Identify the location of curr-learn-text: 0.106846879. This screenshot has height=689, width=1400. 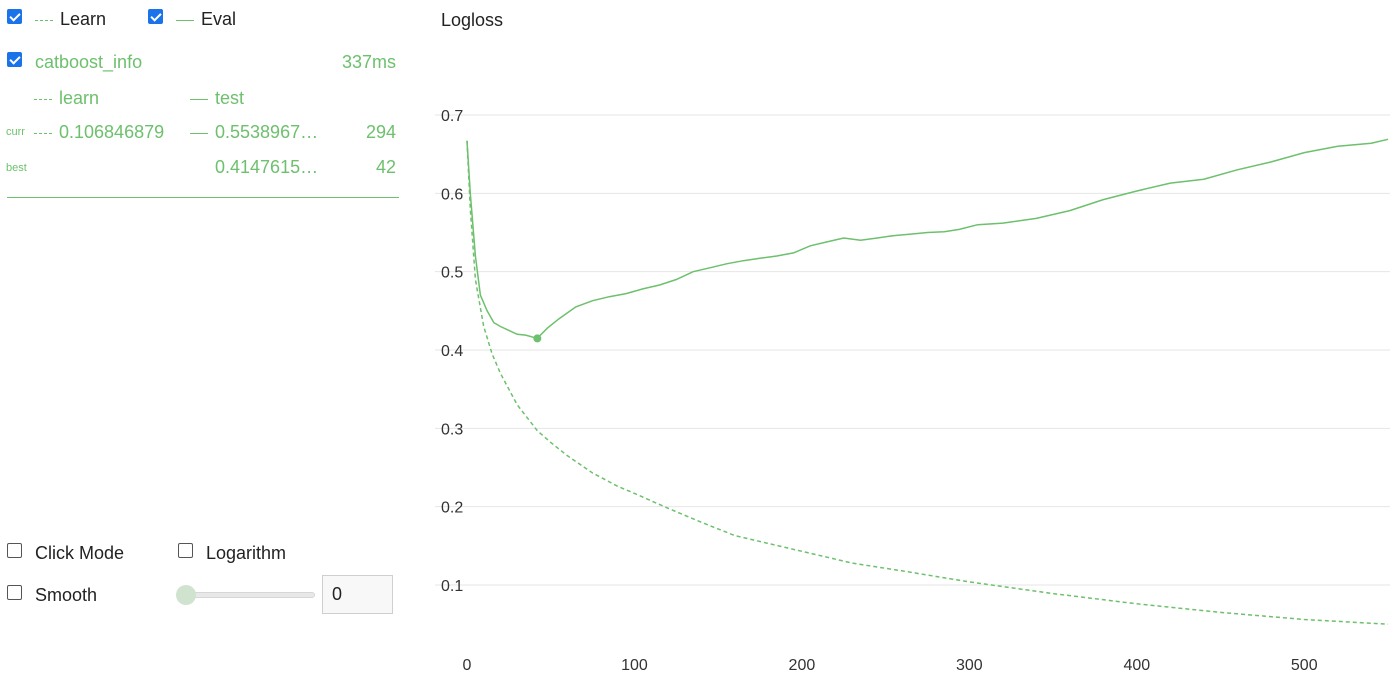
(112, 132).